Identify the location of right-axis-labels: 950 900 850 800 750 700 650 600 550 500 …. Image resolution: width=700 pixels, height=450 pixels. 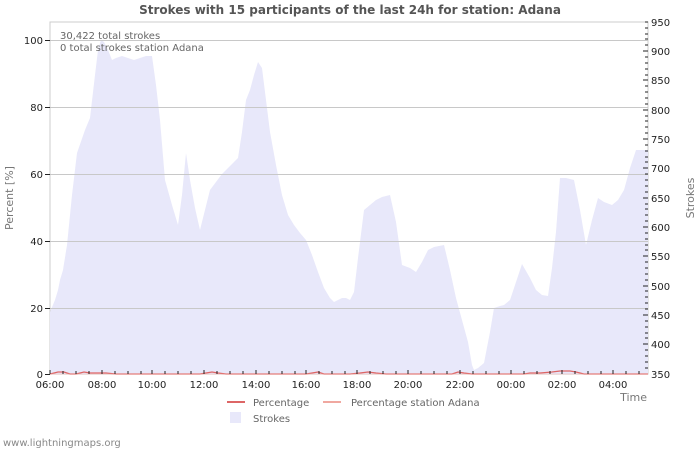
(660, 199).